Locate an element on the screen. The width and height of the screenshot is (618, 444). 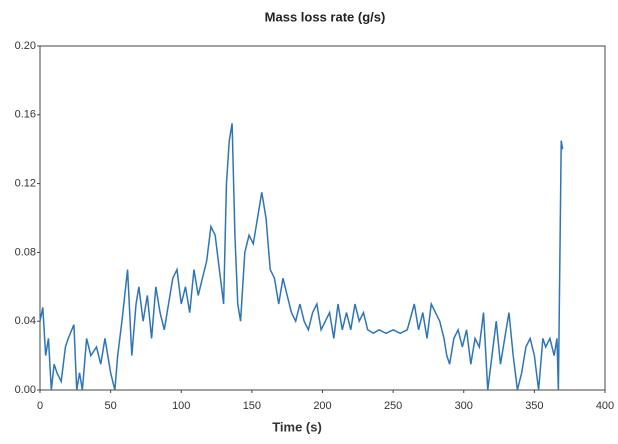
x-tick-label: 0 is located at coordinates (40, 406).